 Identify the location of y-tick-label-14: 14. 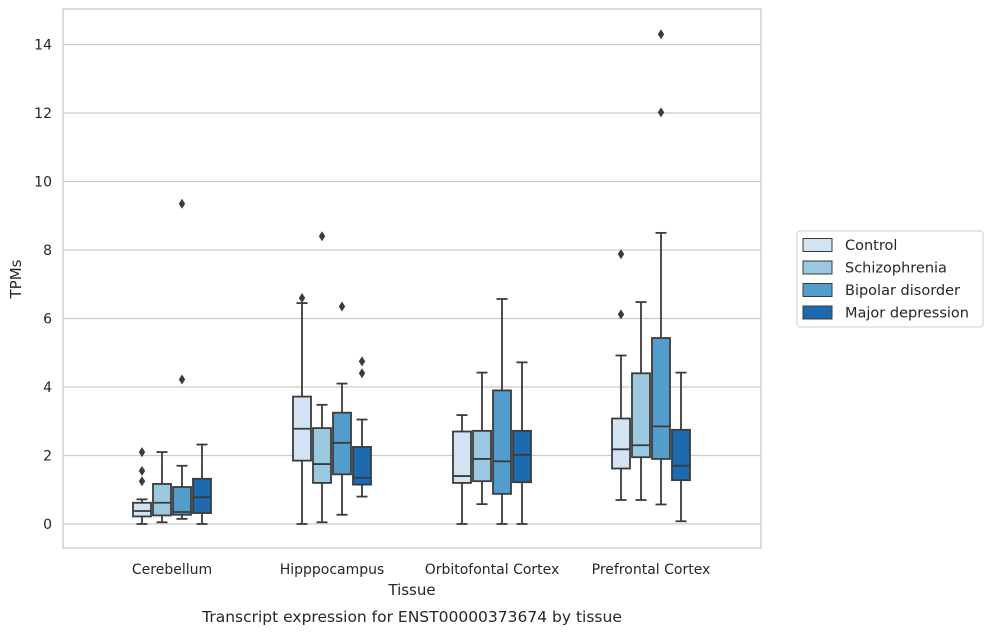
(43, 46).